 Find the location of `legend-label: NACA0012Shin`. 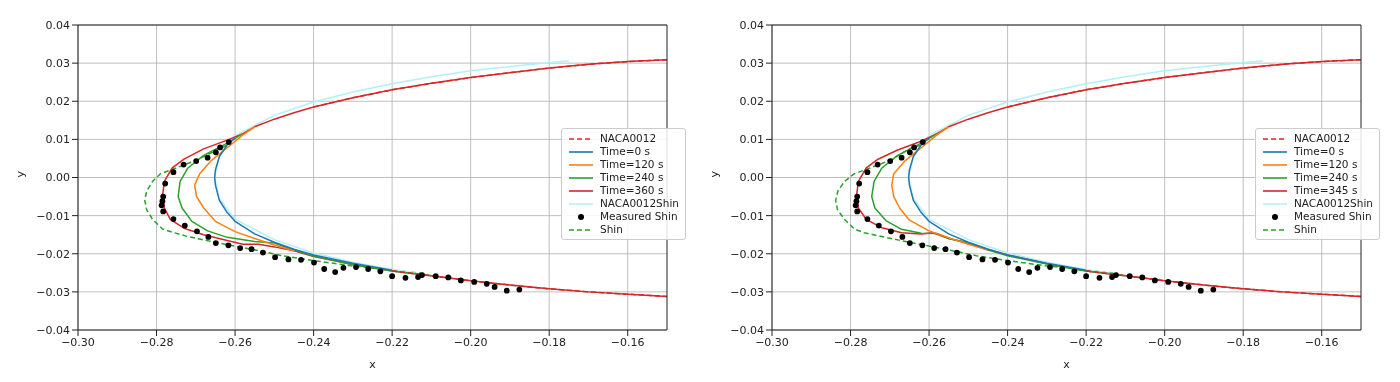

legend-label: NACA0012Shin is located at coordinates (639, 203).